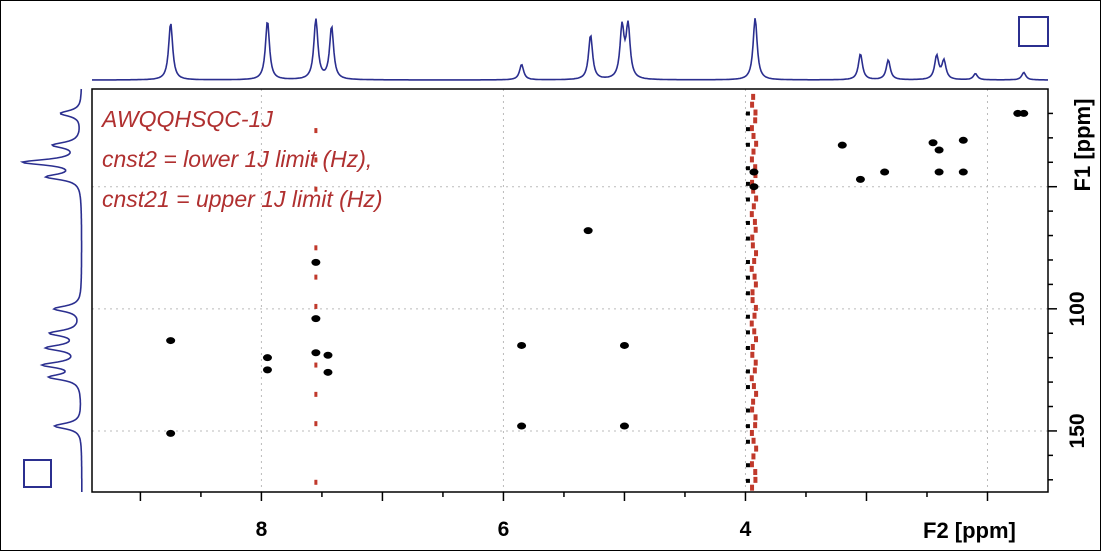 This screenshot has height=553, width=1103. Describe the element at coordinates (503, 529) in the screenshot. I see `x-tick-label: 6` at that location.